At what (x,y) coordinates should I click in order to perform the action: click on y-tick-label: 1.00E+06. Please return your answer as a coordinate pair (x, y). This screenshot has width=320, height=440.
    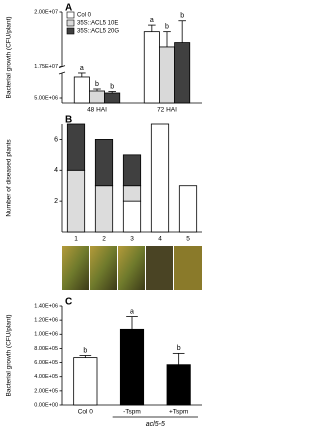
    Looking at the image, I should click on (46, 335).